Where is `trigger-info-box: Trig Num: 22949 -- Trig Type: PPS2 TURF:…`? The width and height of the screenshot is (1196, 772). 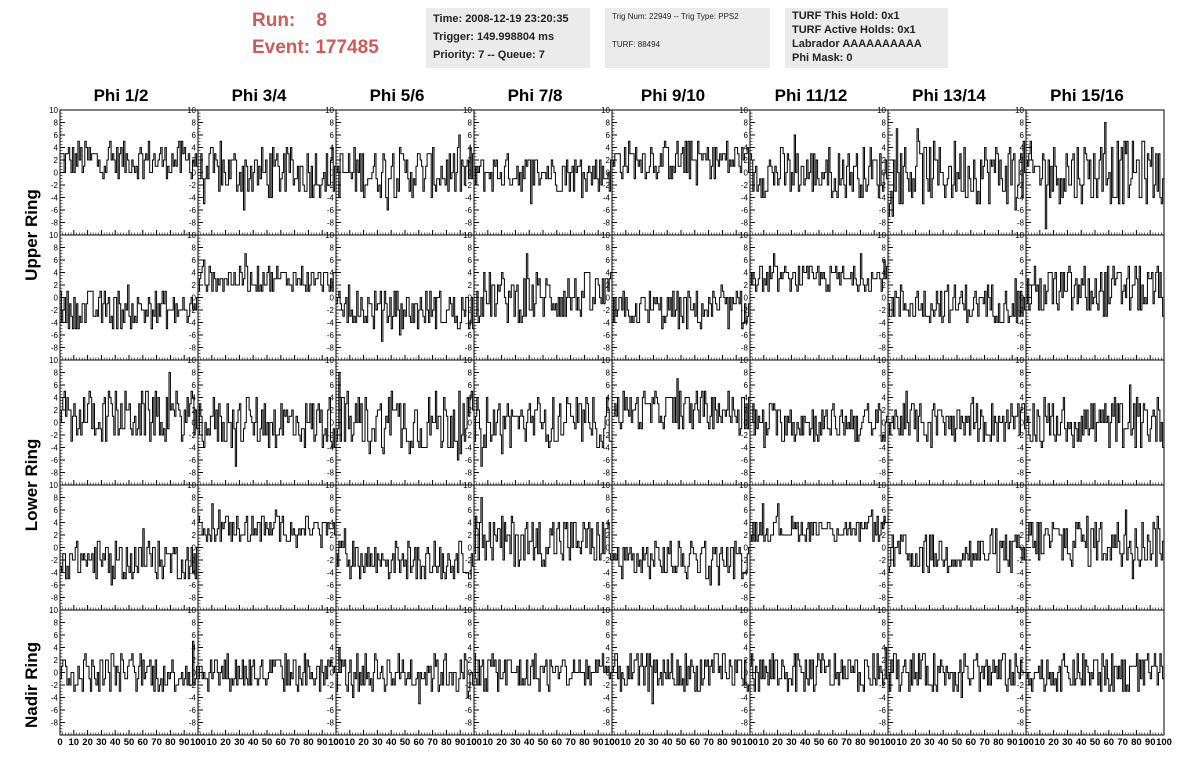
trigger-info-box: Trig Num: 22949 -- Trig Type: PPS2 TURF:… is located at coordinates (687, 38).